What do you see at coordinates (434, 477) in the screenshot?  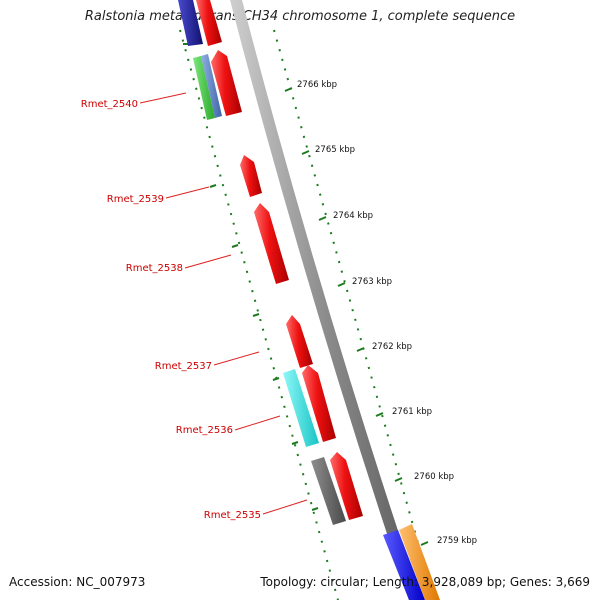 I see `scale-label: 2760 kbp` at bounding box center [434, 477].